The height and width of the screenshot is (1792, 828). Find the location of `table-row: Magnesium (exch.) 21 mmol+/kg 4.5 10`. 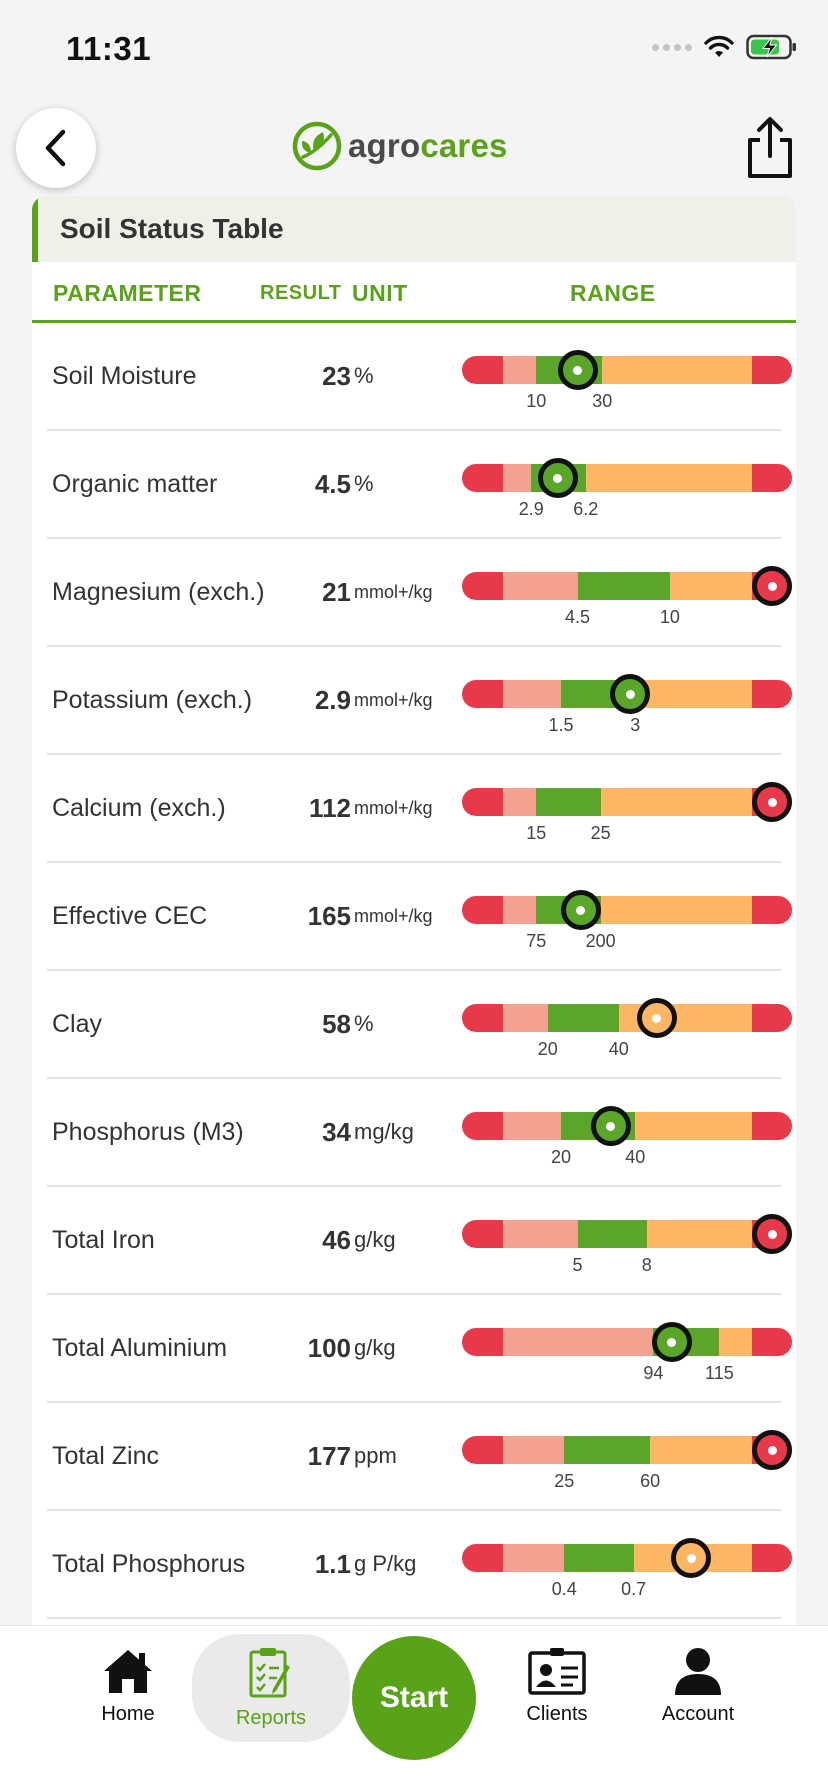

table-row: Magnesium (exch.) 21 mmol+/kg 4.5 10 is located at coordinates (420, 593).